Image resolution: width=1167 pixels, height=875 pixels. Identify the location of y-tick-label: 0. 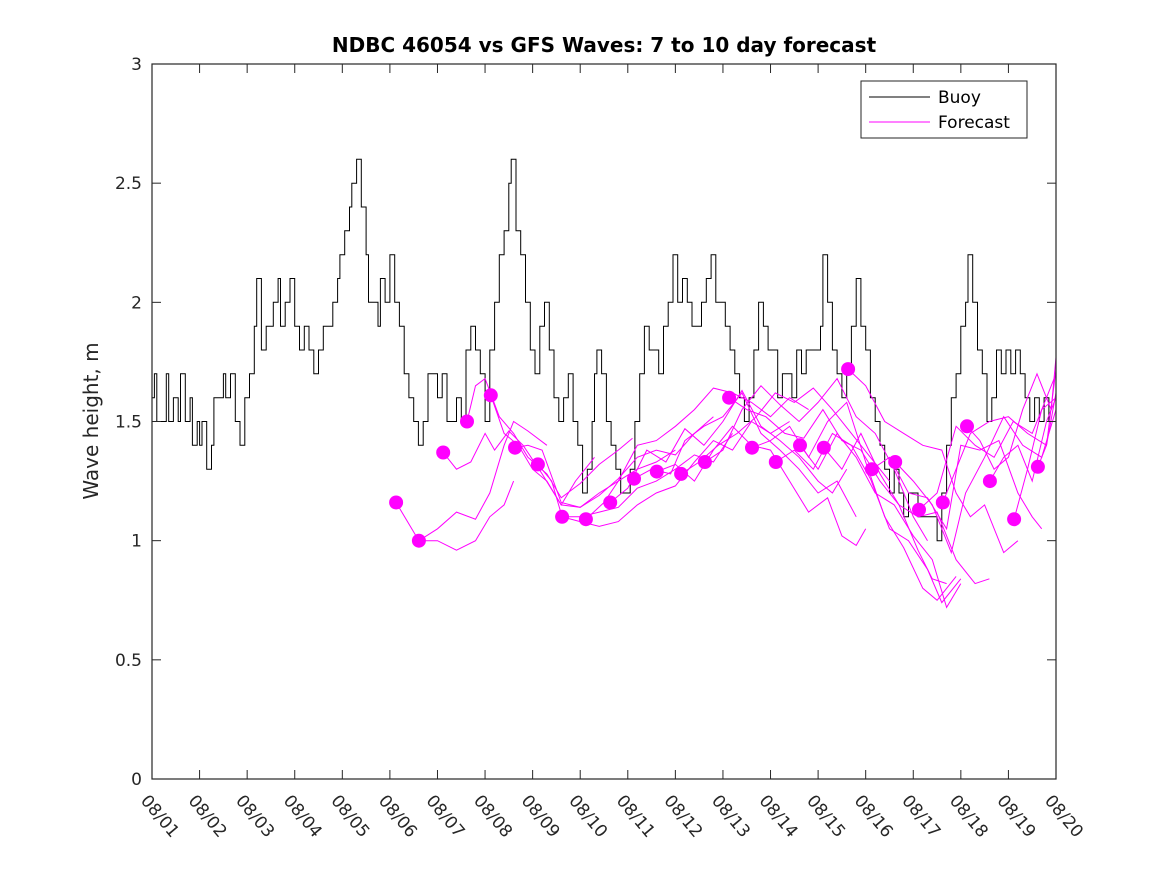
(136, 780).